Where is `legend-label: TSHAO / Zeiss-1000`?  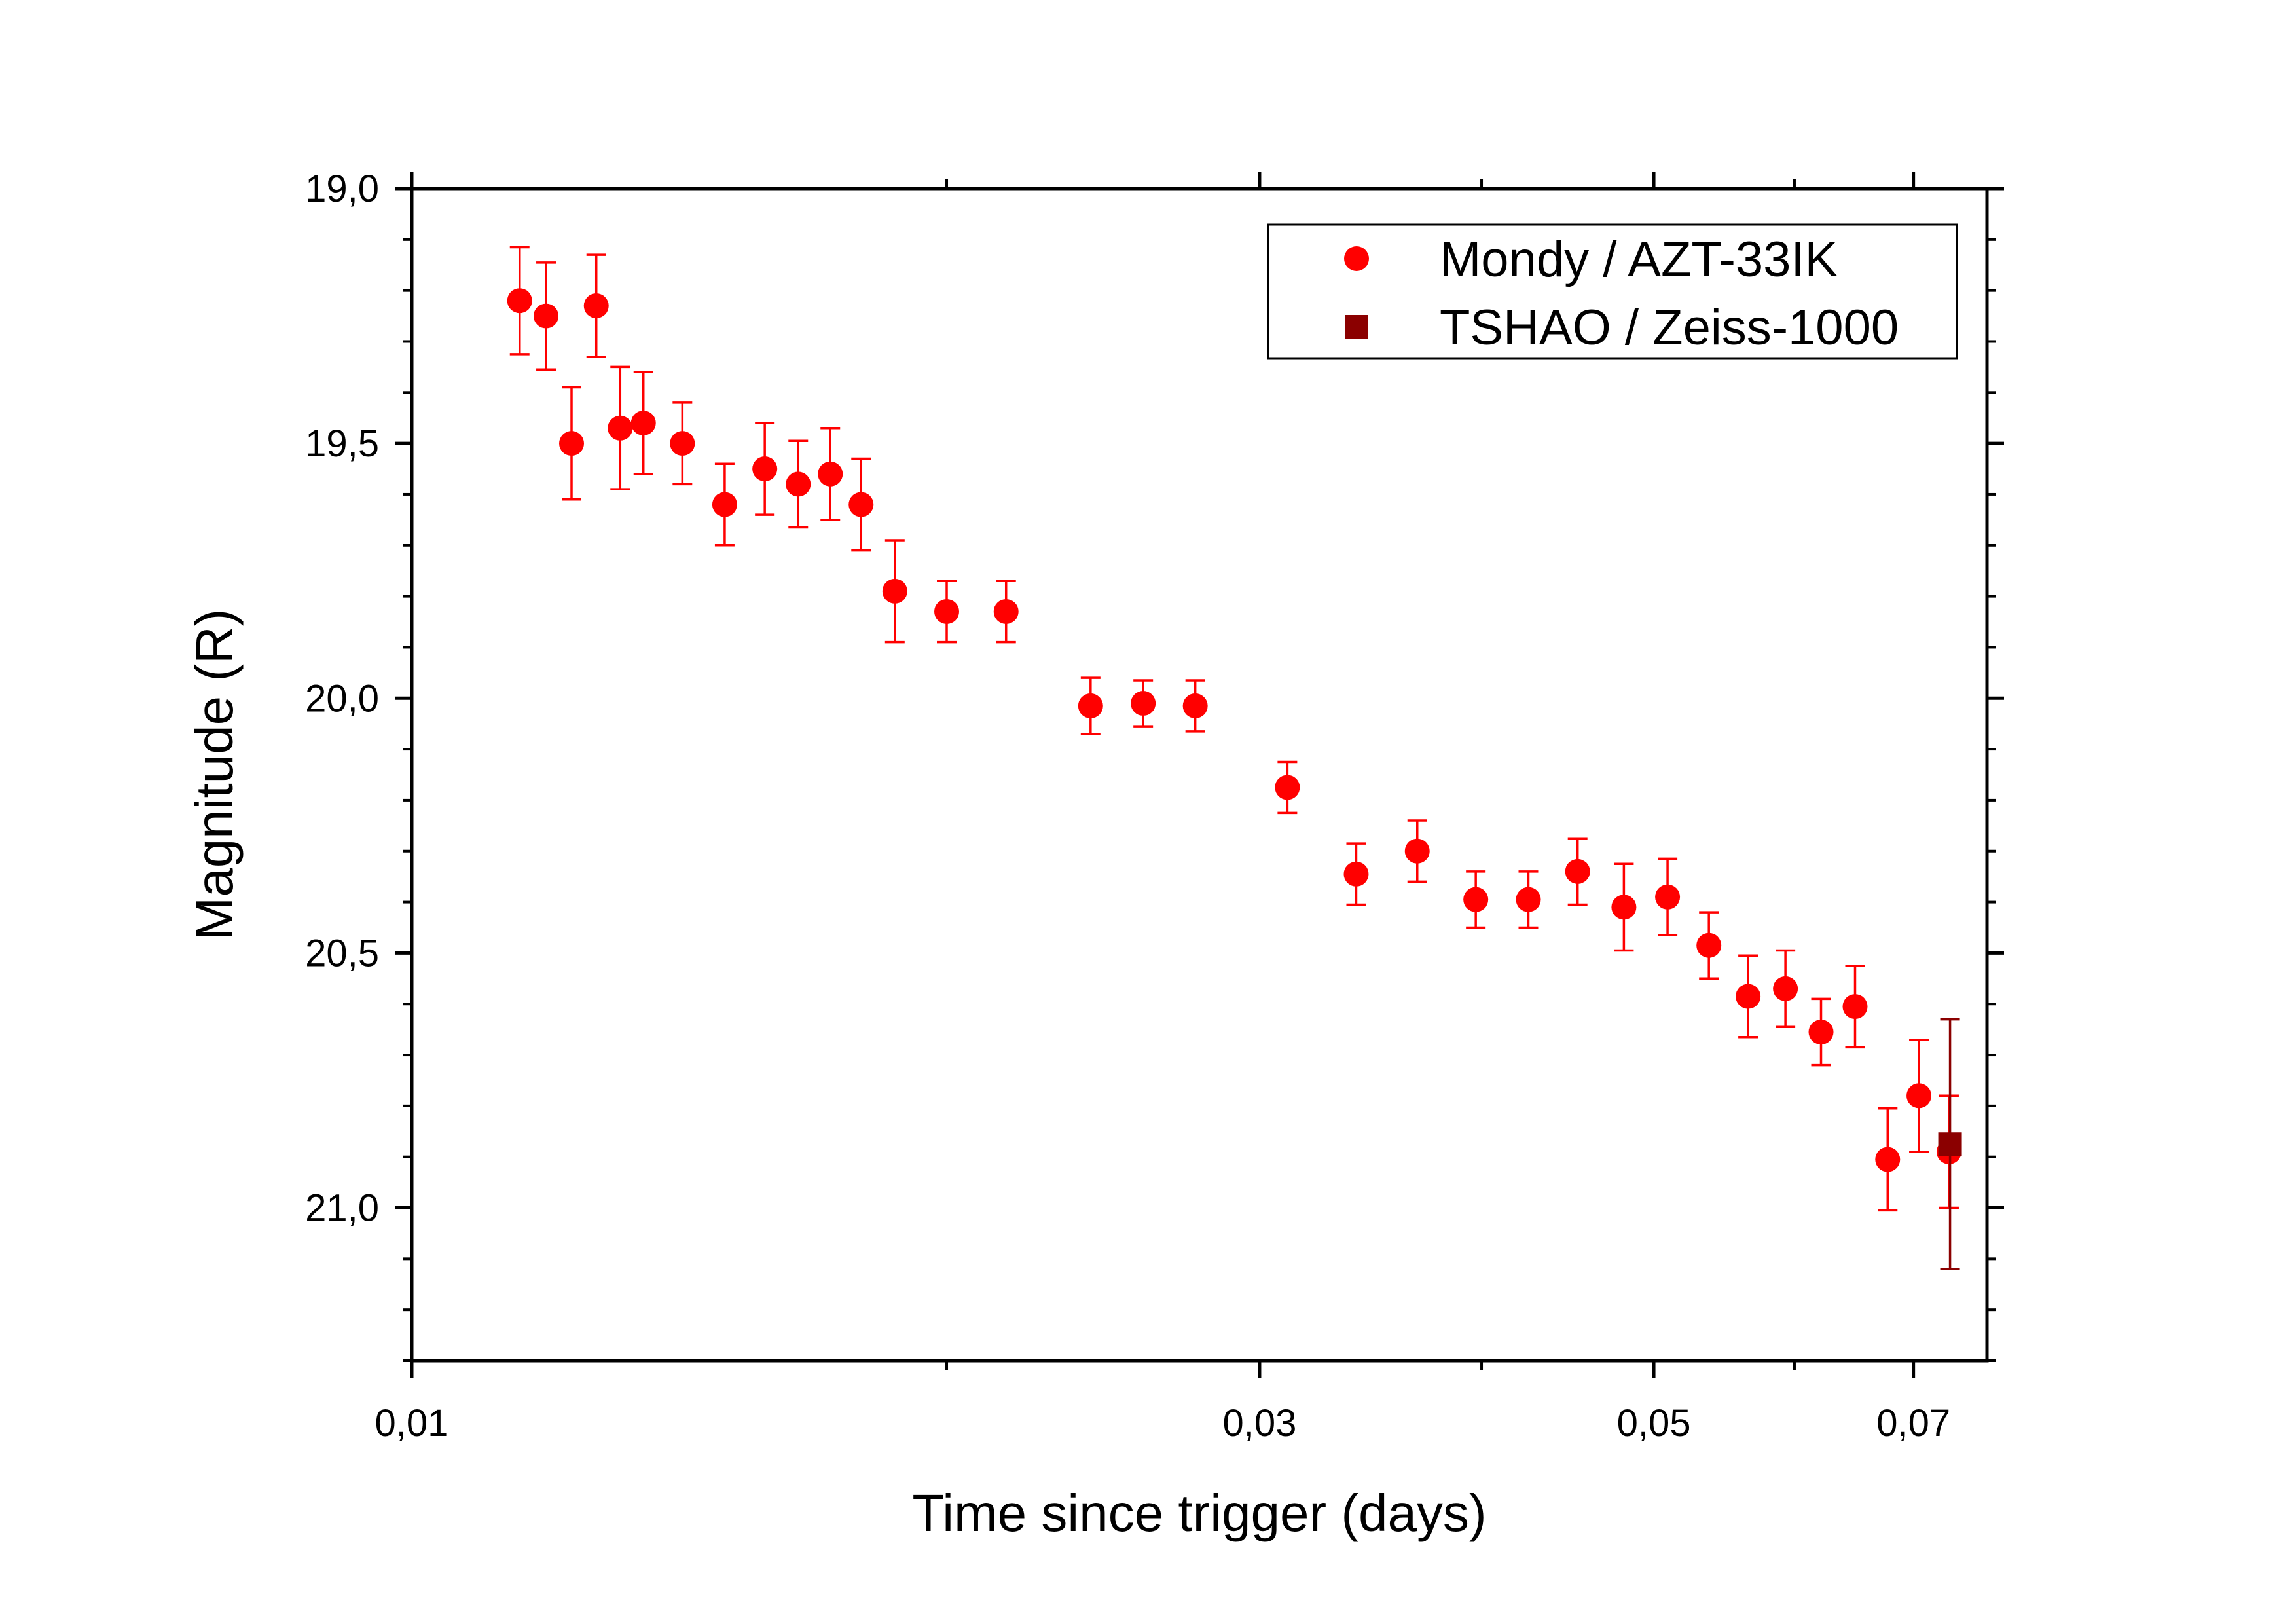 legend-label: TSHAO / Zeiss-1000 is located at coordinates (1669, 328).